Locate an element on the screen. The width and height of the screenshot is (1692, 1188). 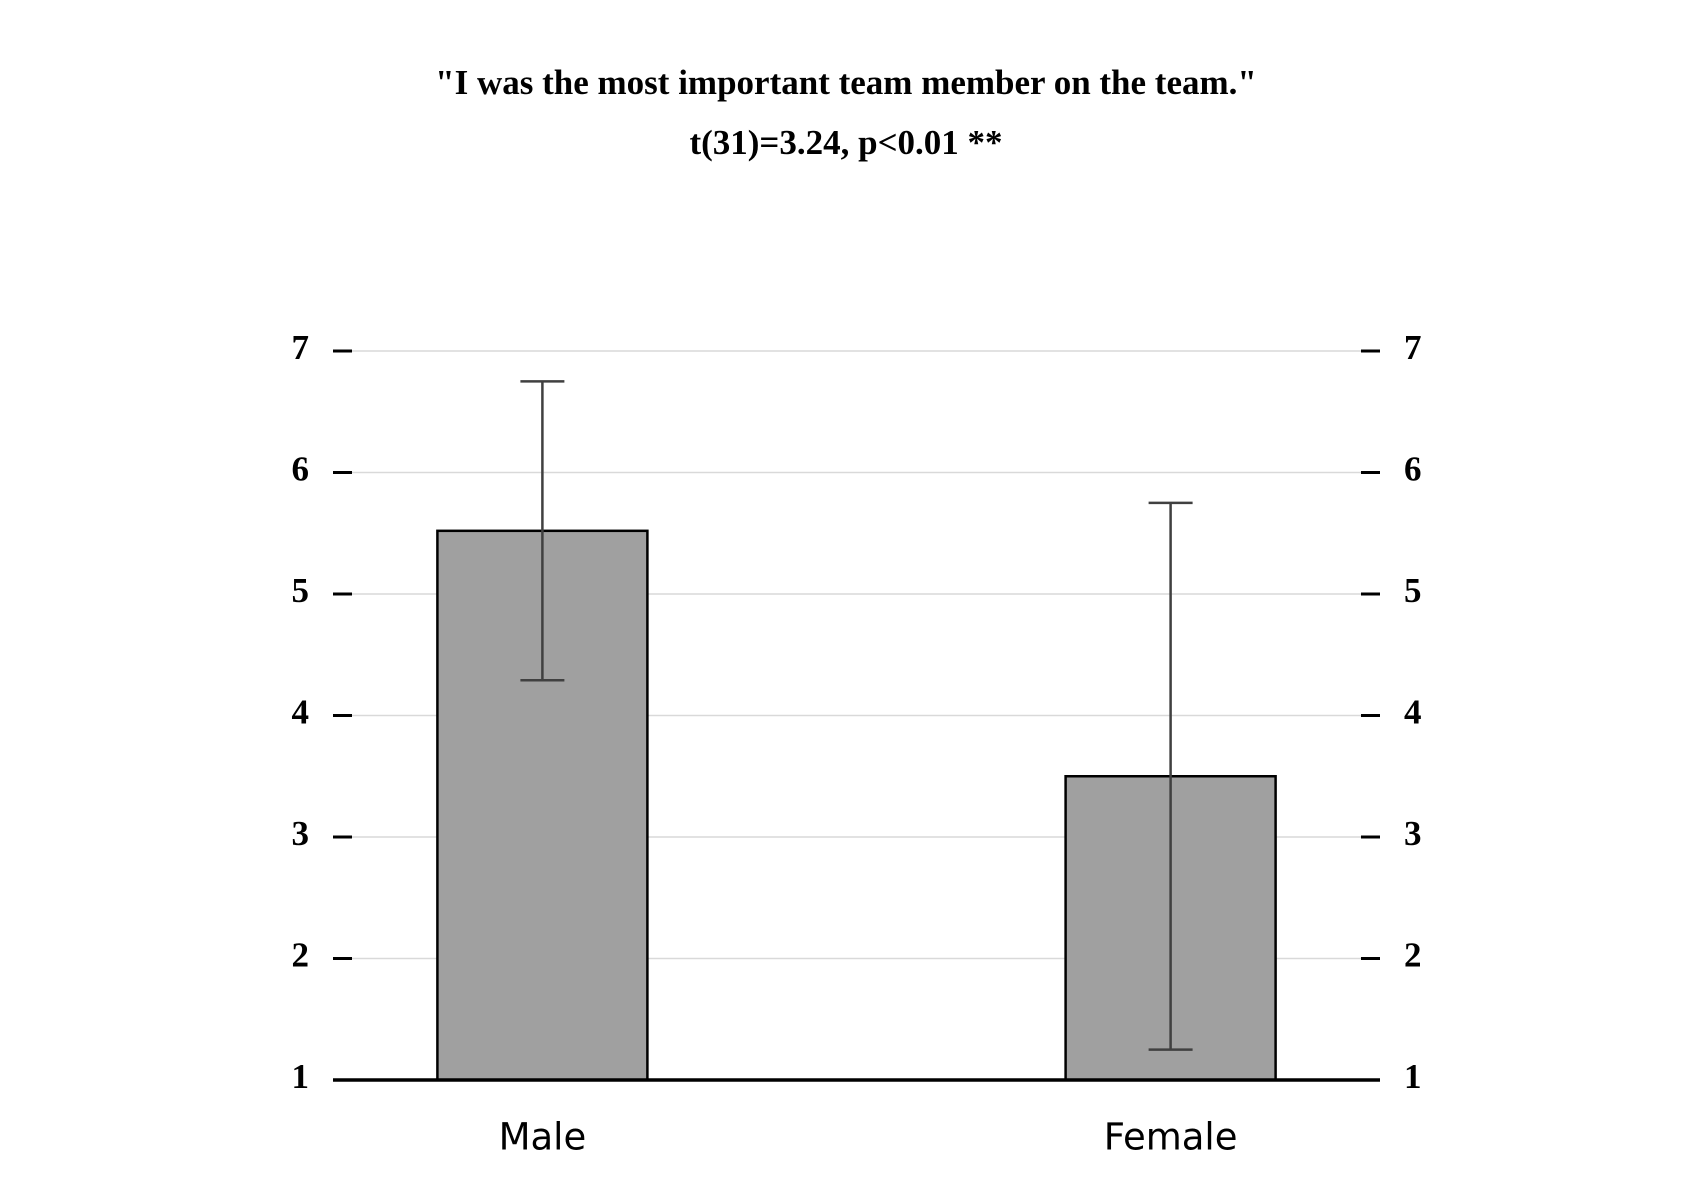
chart-subtitle: t(31)=3.24, p<0.01 ** is located at coordinates (845, 142).